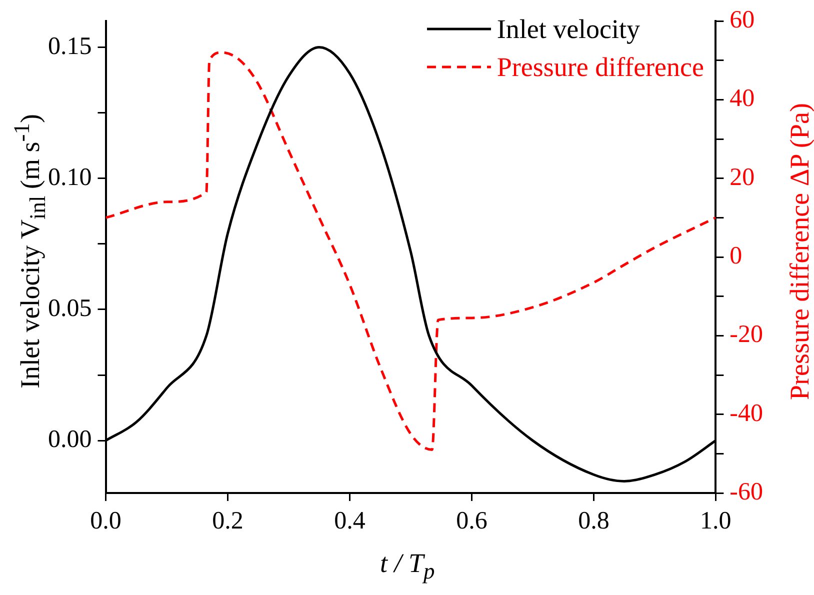 The height and width of the screenshot is (595, 814). Describe the element at coordinates (407, 566) in the screenshot. I see `x-axis-title: t / T$_{p}$` at that location.